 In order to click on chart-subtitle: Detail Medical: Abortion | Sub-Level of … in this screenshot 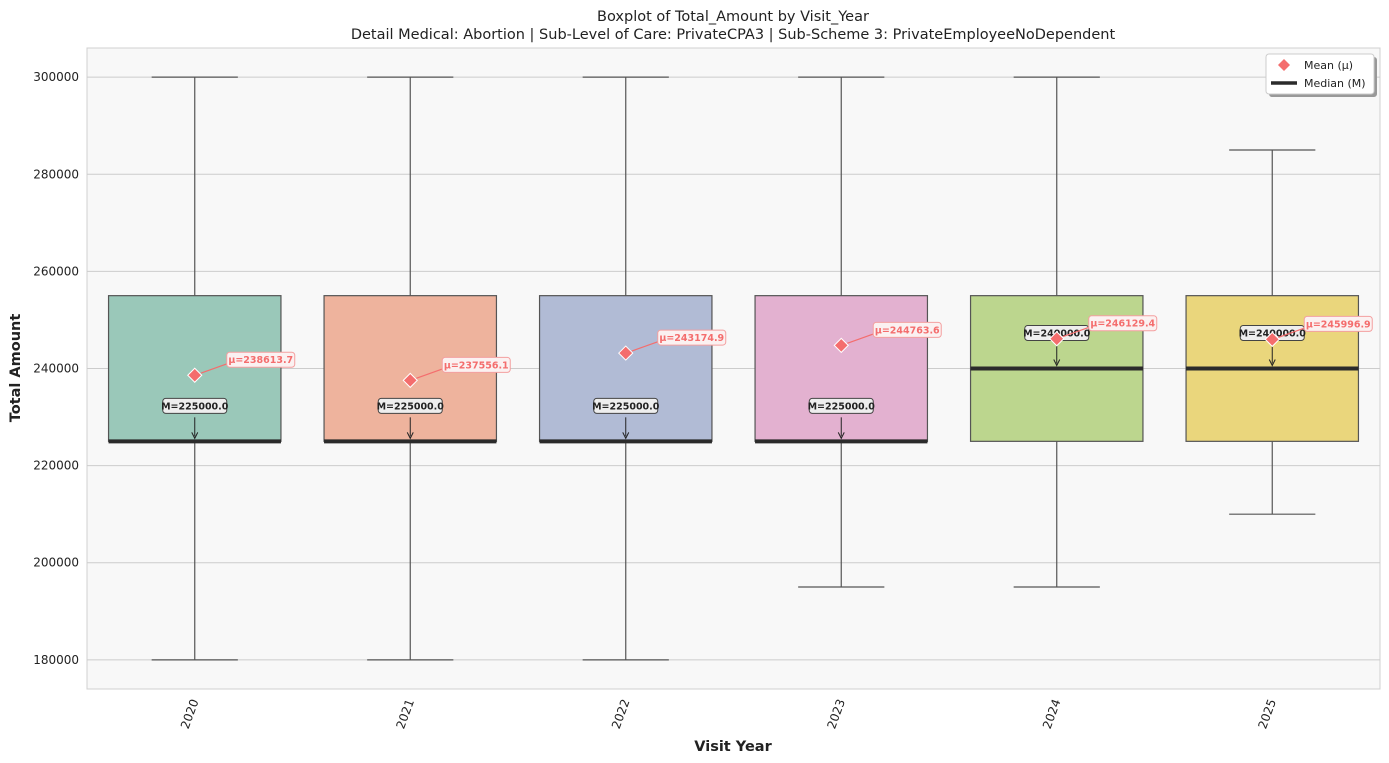, I will do `click(733, 35)`.